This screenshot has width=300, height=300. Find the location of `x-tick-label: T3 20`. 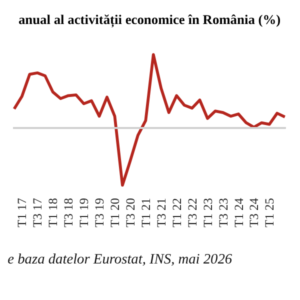

x-tick-label: T3 20 is located at coordinates (131, 213).